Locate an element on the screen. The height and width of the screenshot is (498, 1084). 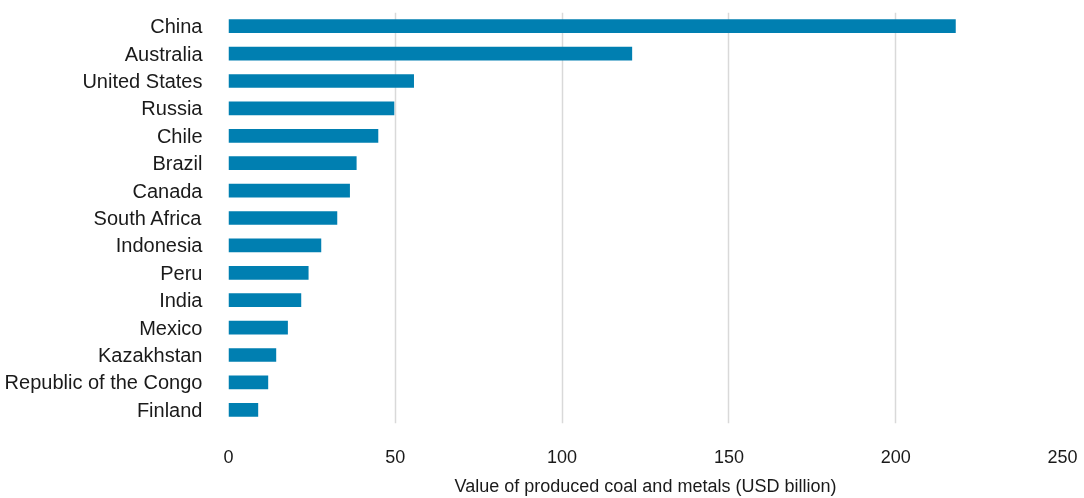
y-tick-label: Australia is located at coordinates (164, 53).